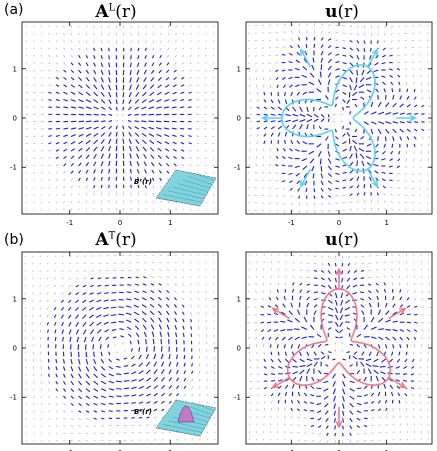  Describe the element at coordinates (69, 223) in the screenshot. I see `x-tick-label: -1` at that location.